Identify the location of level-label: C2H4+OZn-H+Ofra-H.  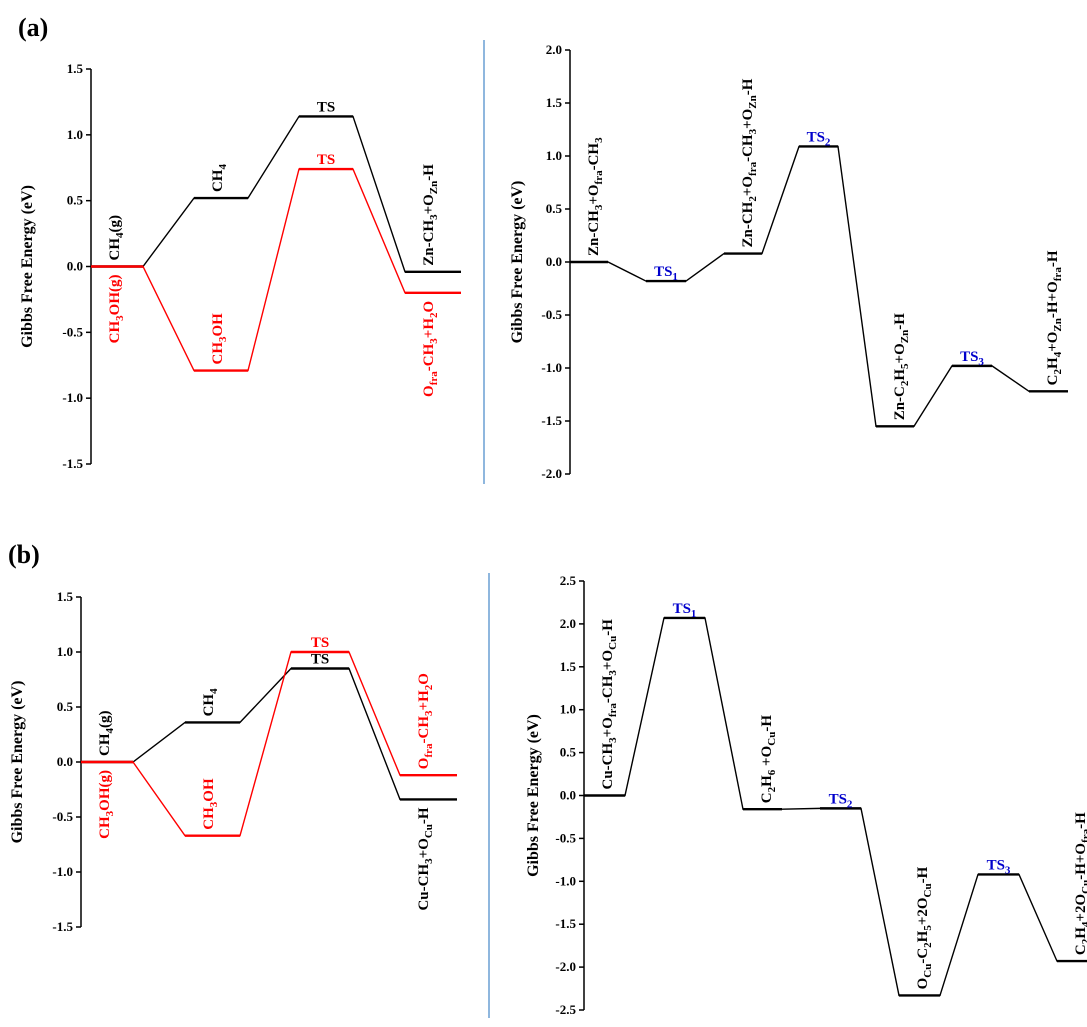
(1054, 317).